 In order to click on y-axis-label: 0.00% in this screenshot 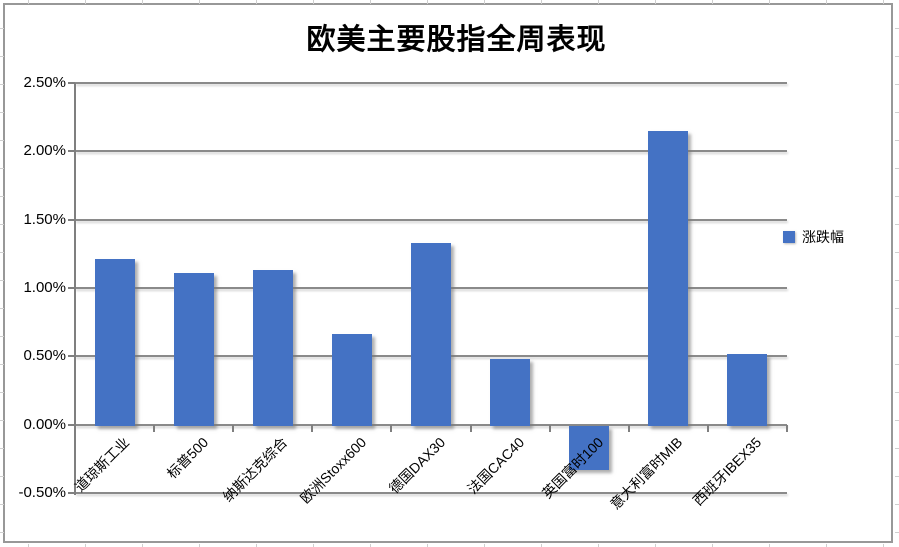, I will do `click(44, 424)`.